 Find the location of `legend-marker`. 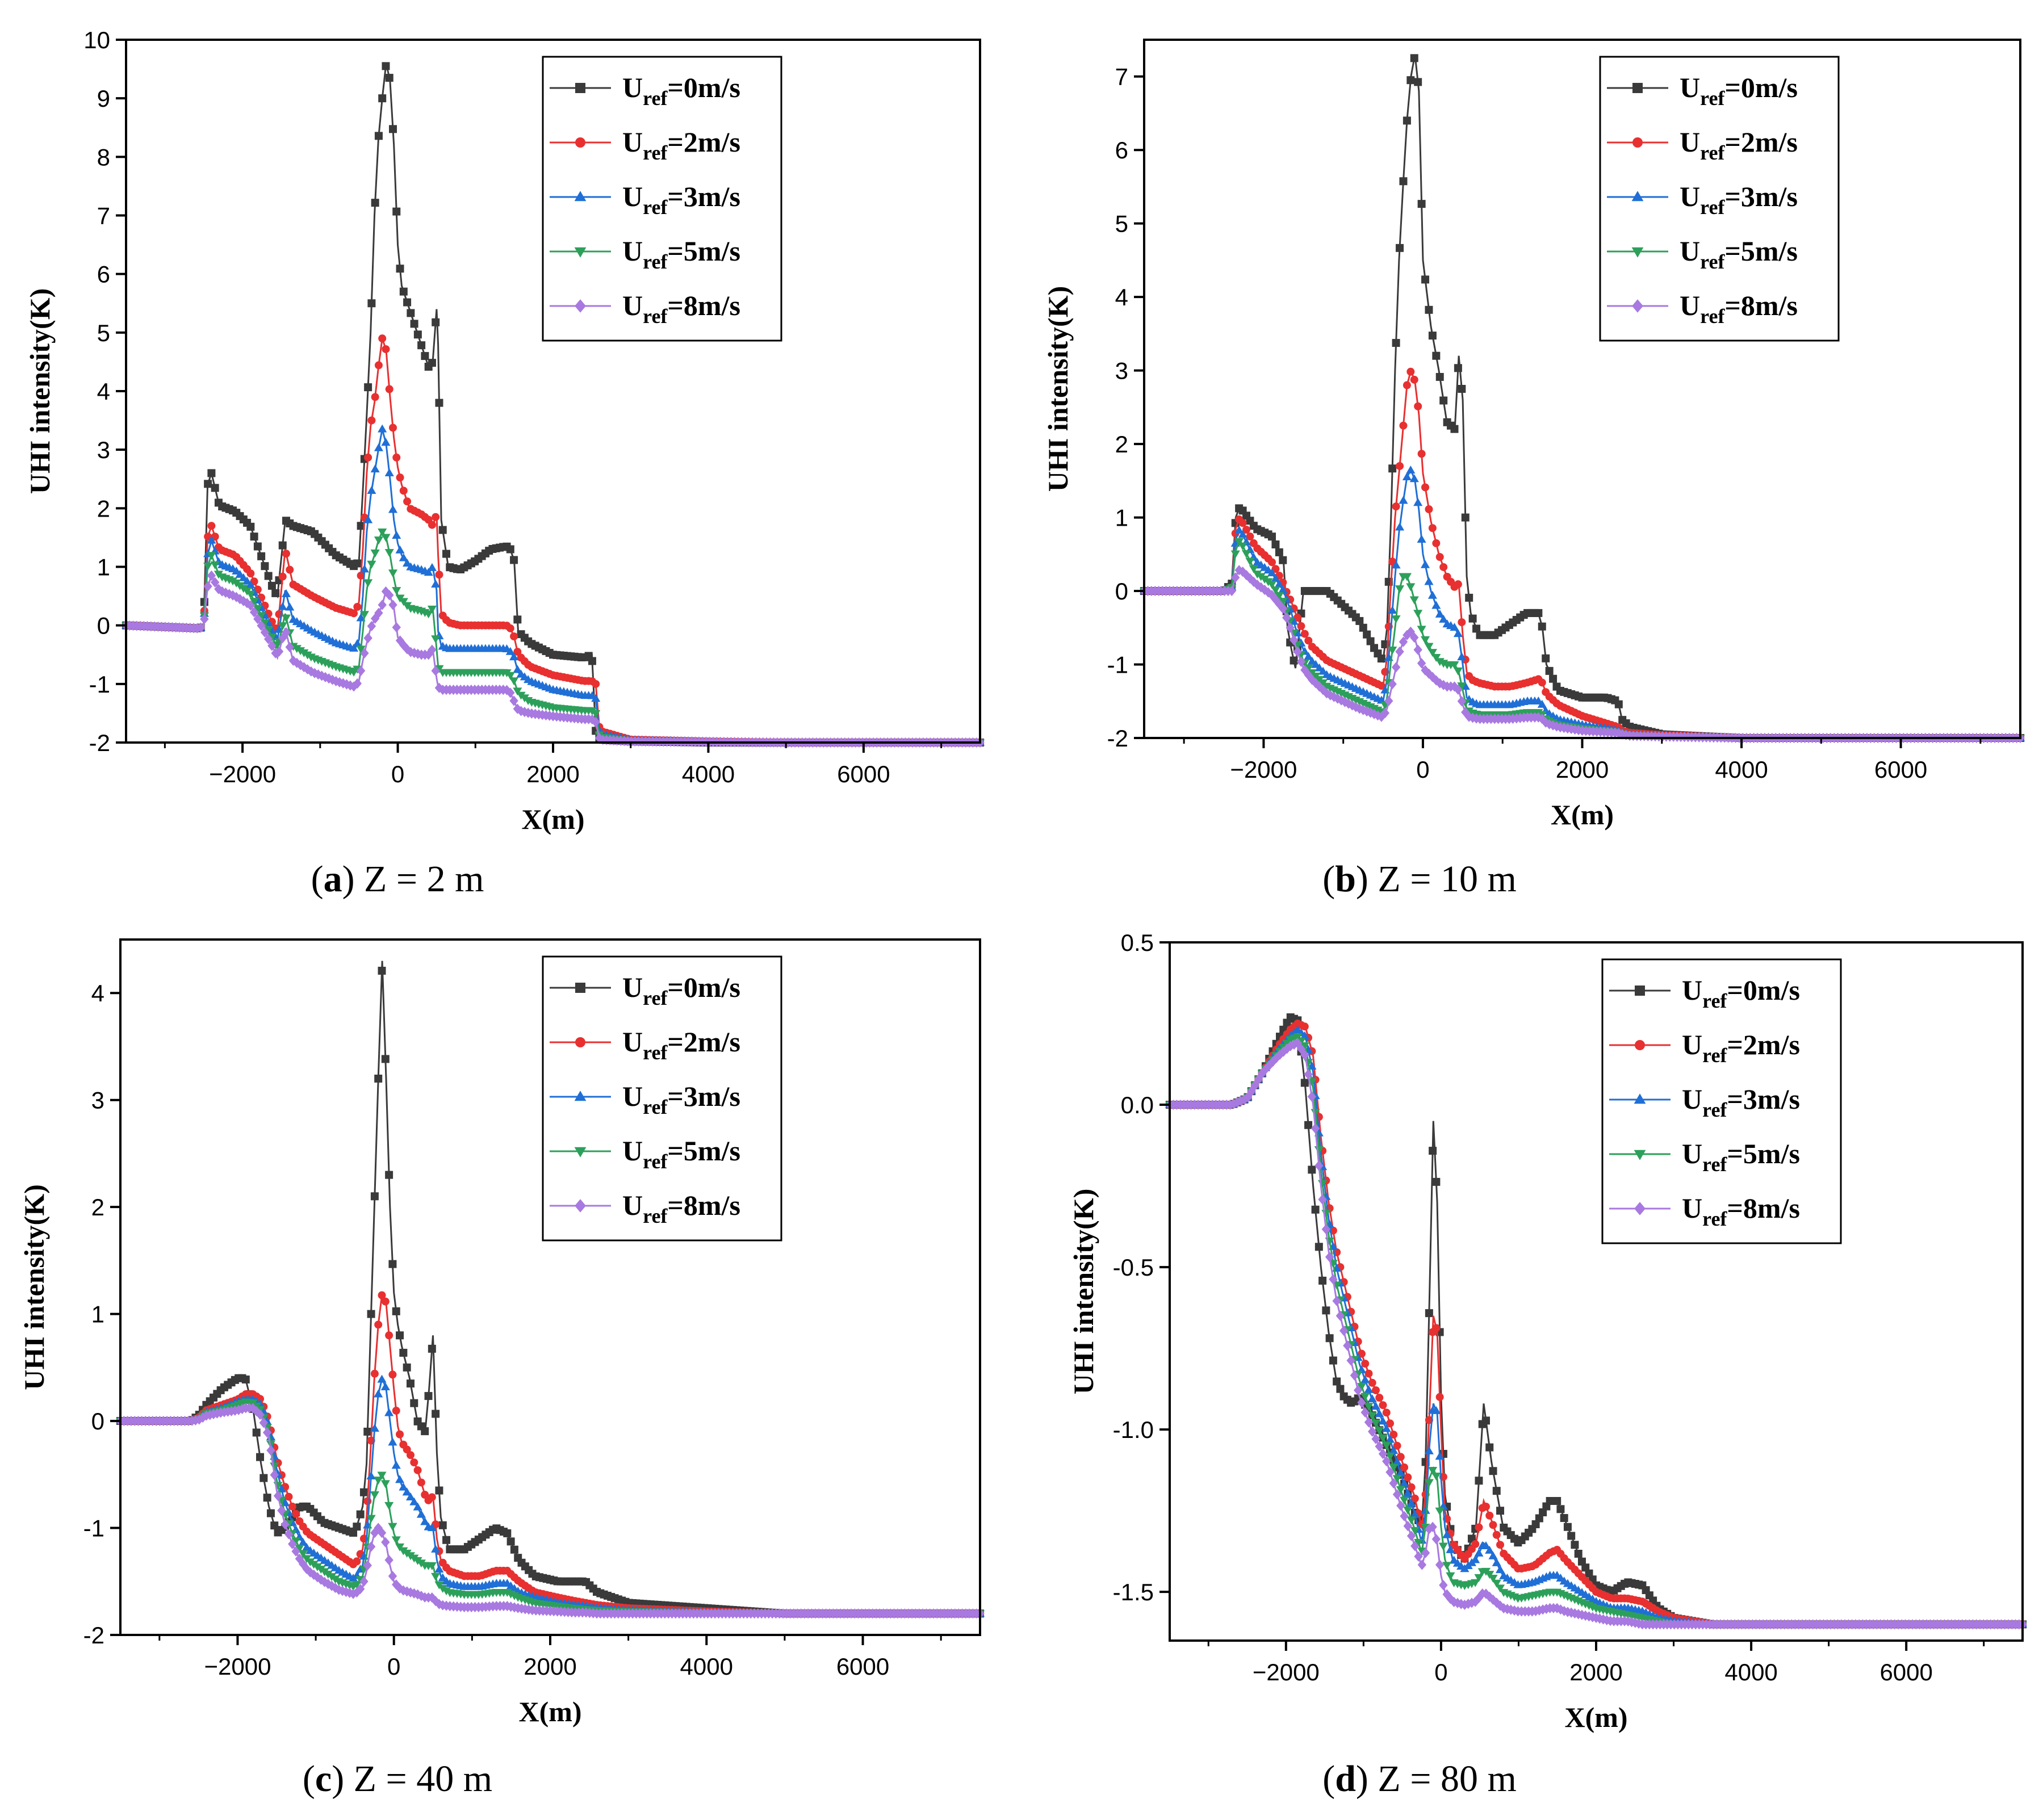

legend-marker is located at coordinates (1637, 142).